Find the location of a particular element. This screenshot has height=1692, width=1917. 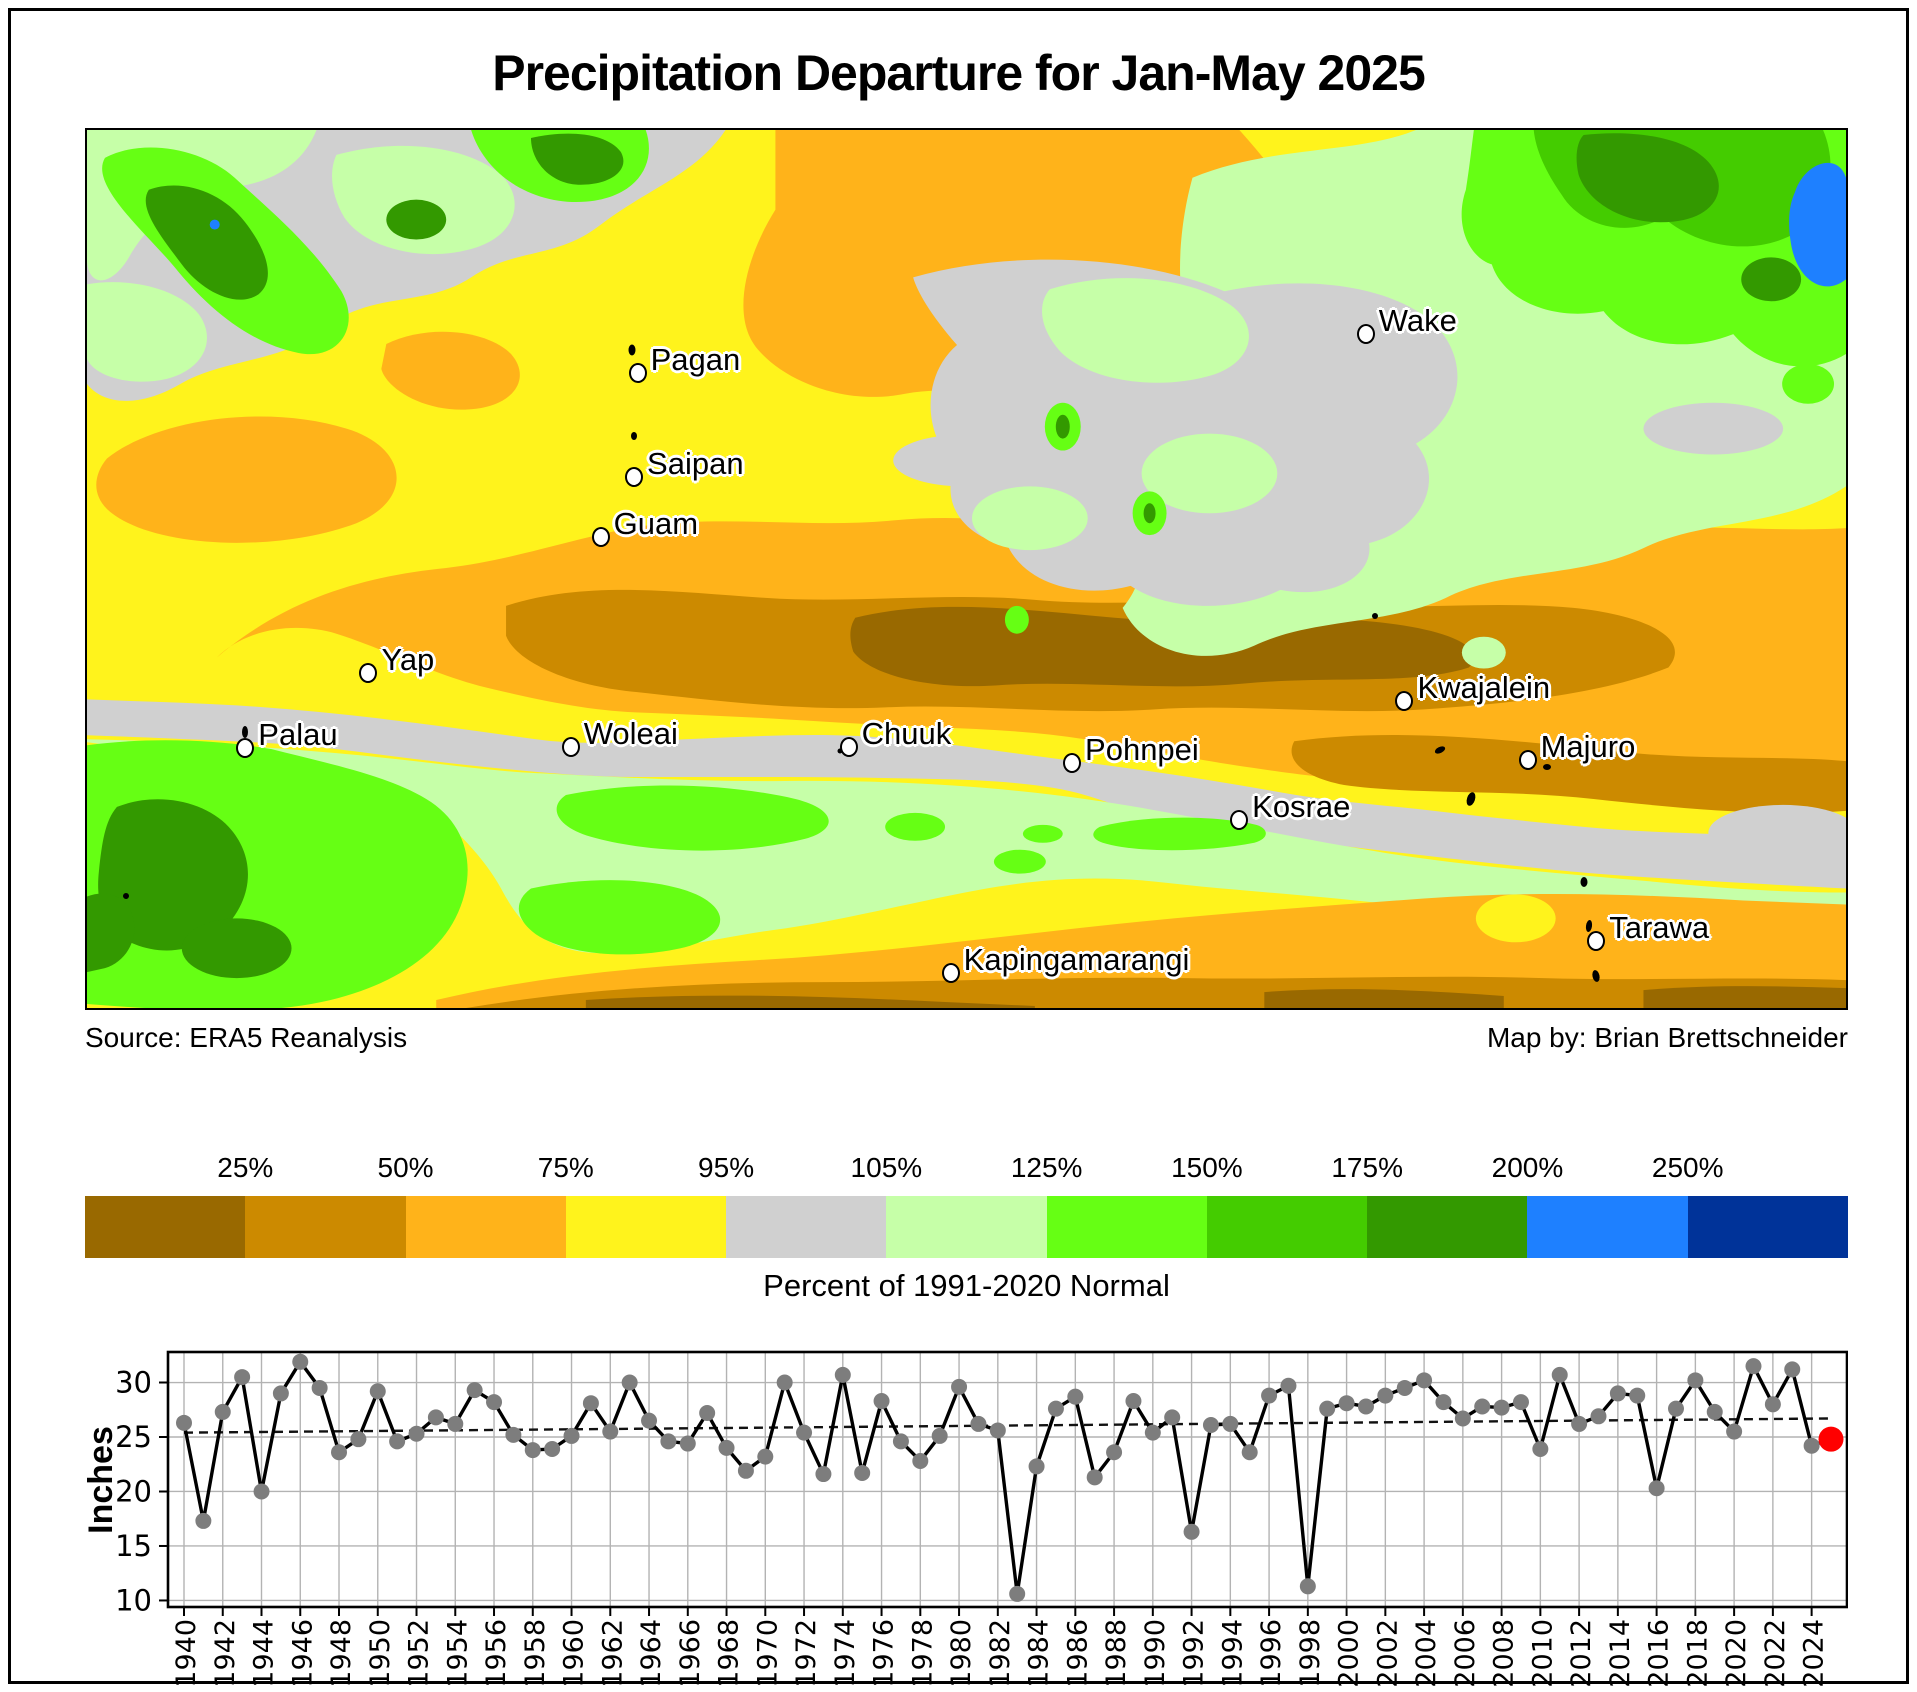

x-tick-label: 1940 is located at coordinates (186, 1653).